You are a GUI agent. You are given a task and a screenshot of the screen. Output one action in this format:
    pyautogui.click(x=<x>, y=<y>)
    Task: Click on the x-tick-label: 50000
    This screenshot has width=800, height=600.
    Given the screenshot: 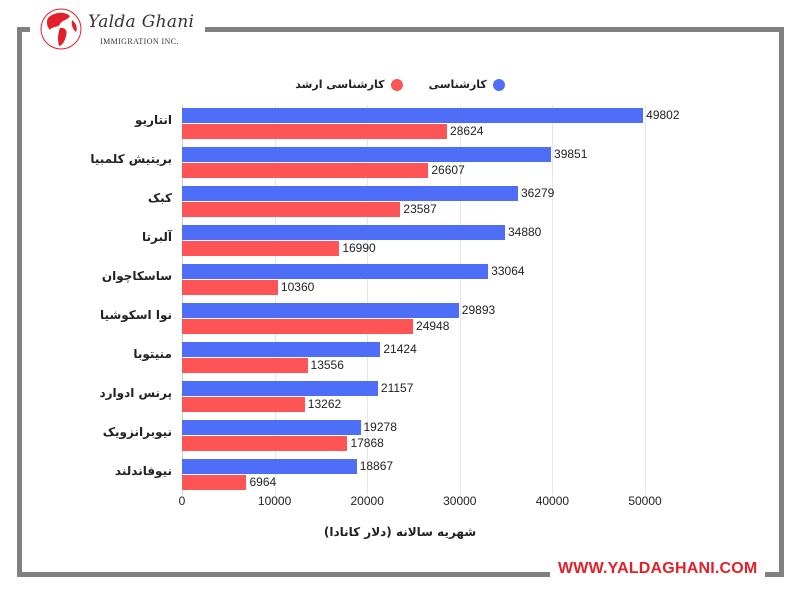 What is the action you would take?
    pyautogui.click(x=645, y=501)
    